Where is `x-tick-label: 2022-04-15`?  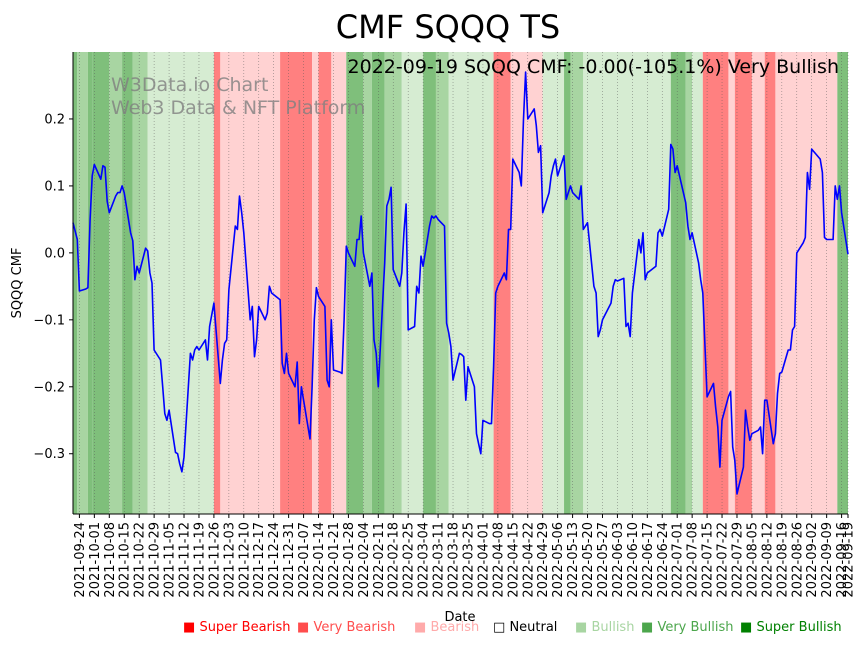 x-tick-label: 2022-04-15 is located at coordinates (513, 560).